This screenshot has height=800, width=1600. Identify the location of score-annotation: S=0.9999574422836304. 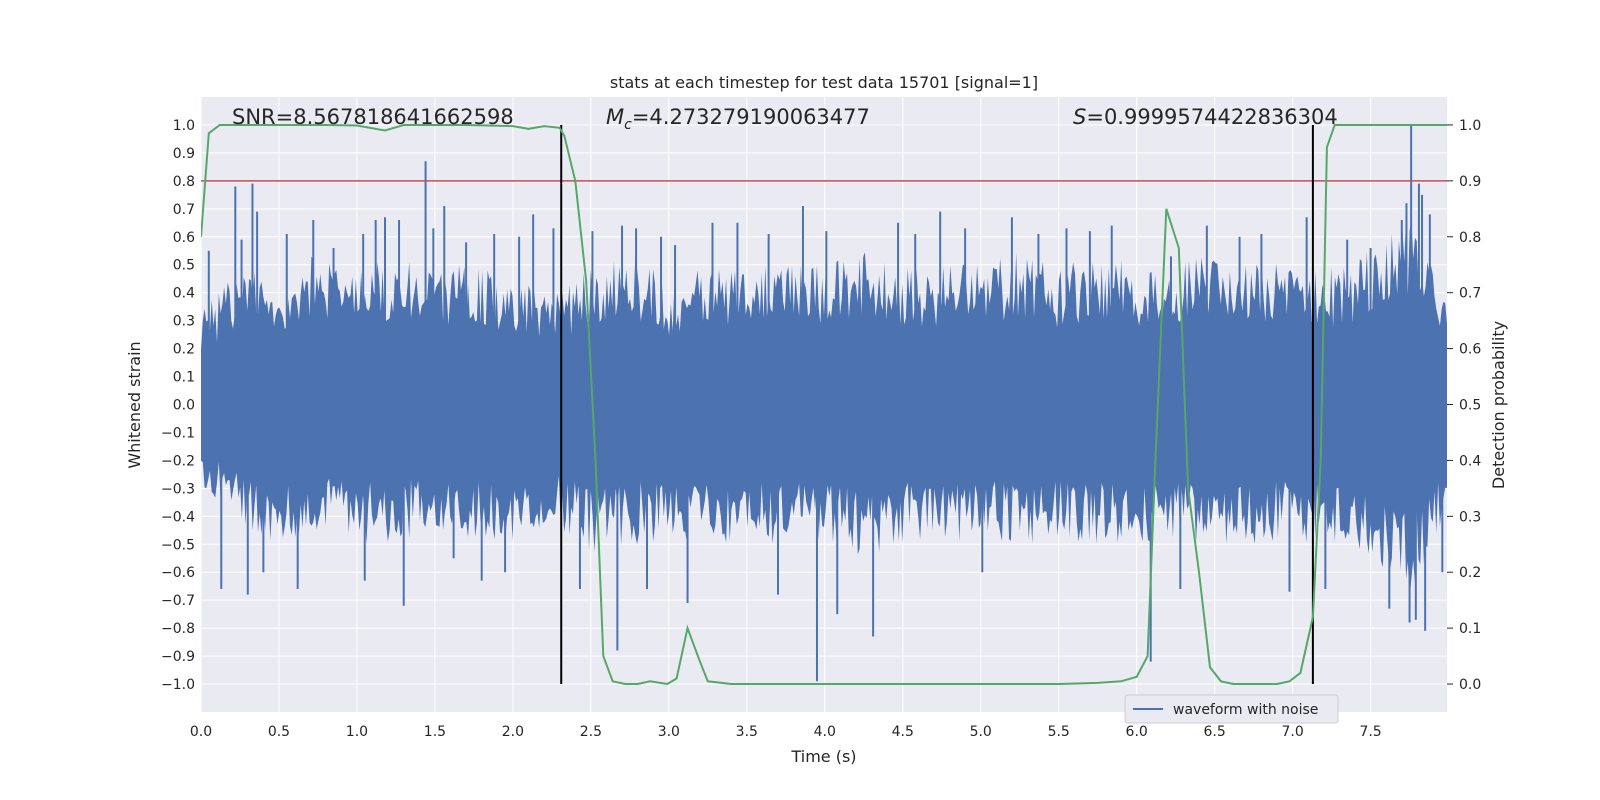
(1205, 117).